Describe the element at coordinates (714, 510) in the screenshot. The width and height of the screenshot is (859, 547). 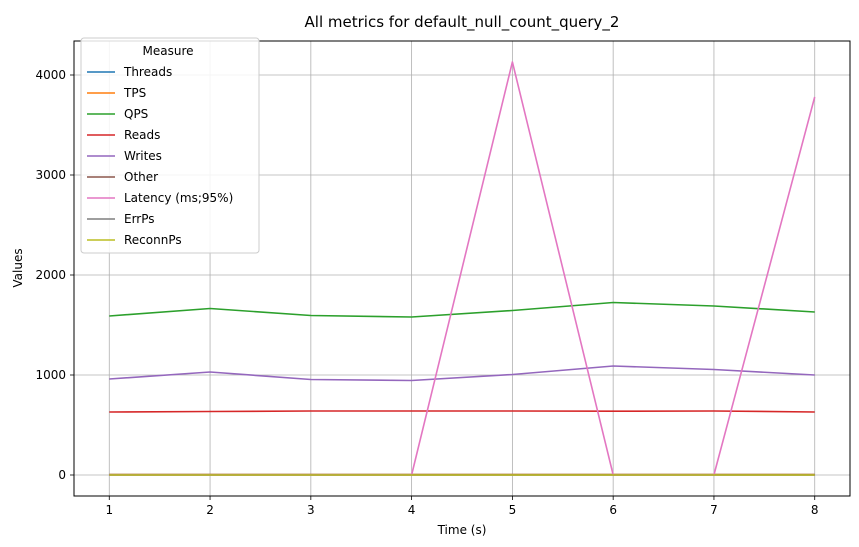
I see `x-tick-label: 7` at that location.